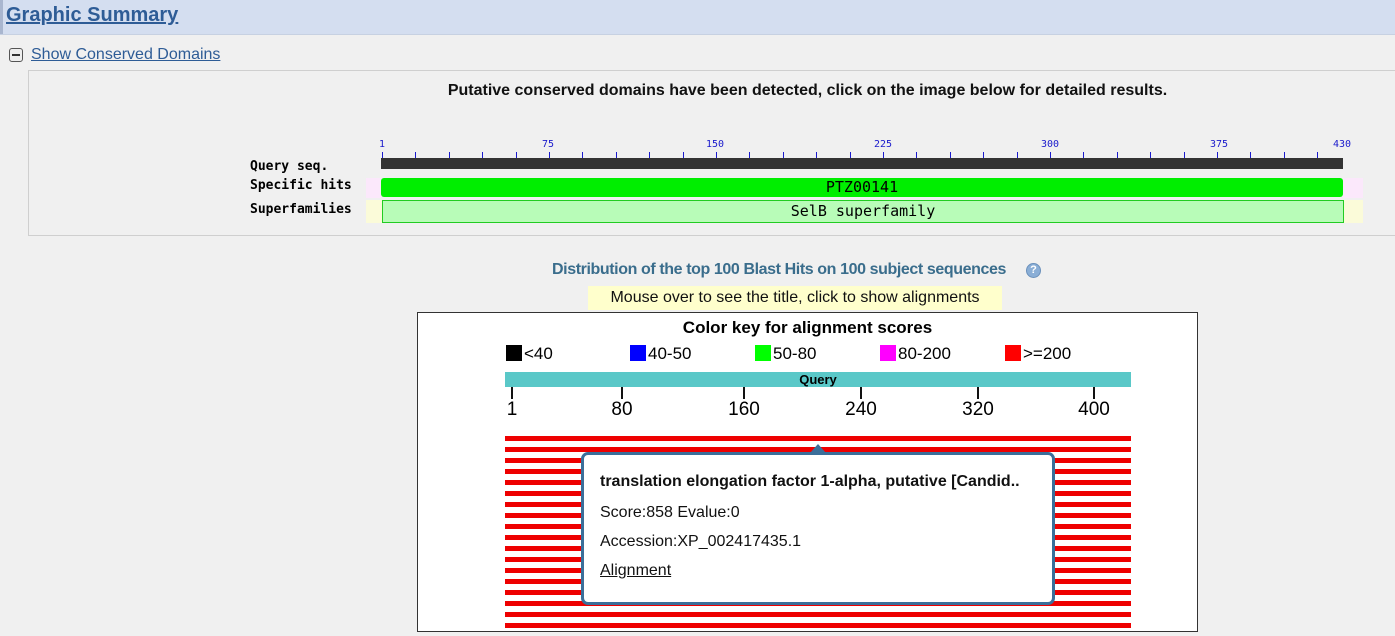 Image resolution: width=1395 pixels, height=636 pixels. What do you see at coordinates (1047, 353) in the screenshot?
I see `color-key-label: >=200` at bounding box center [1047, 353].